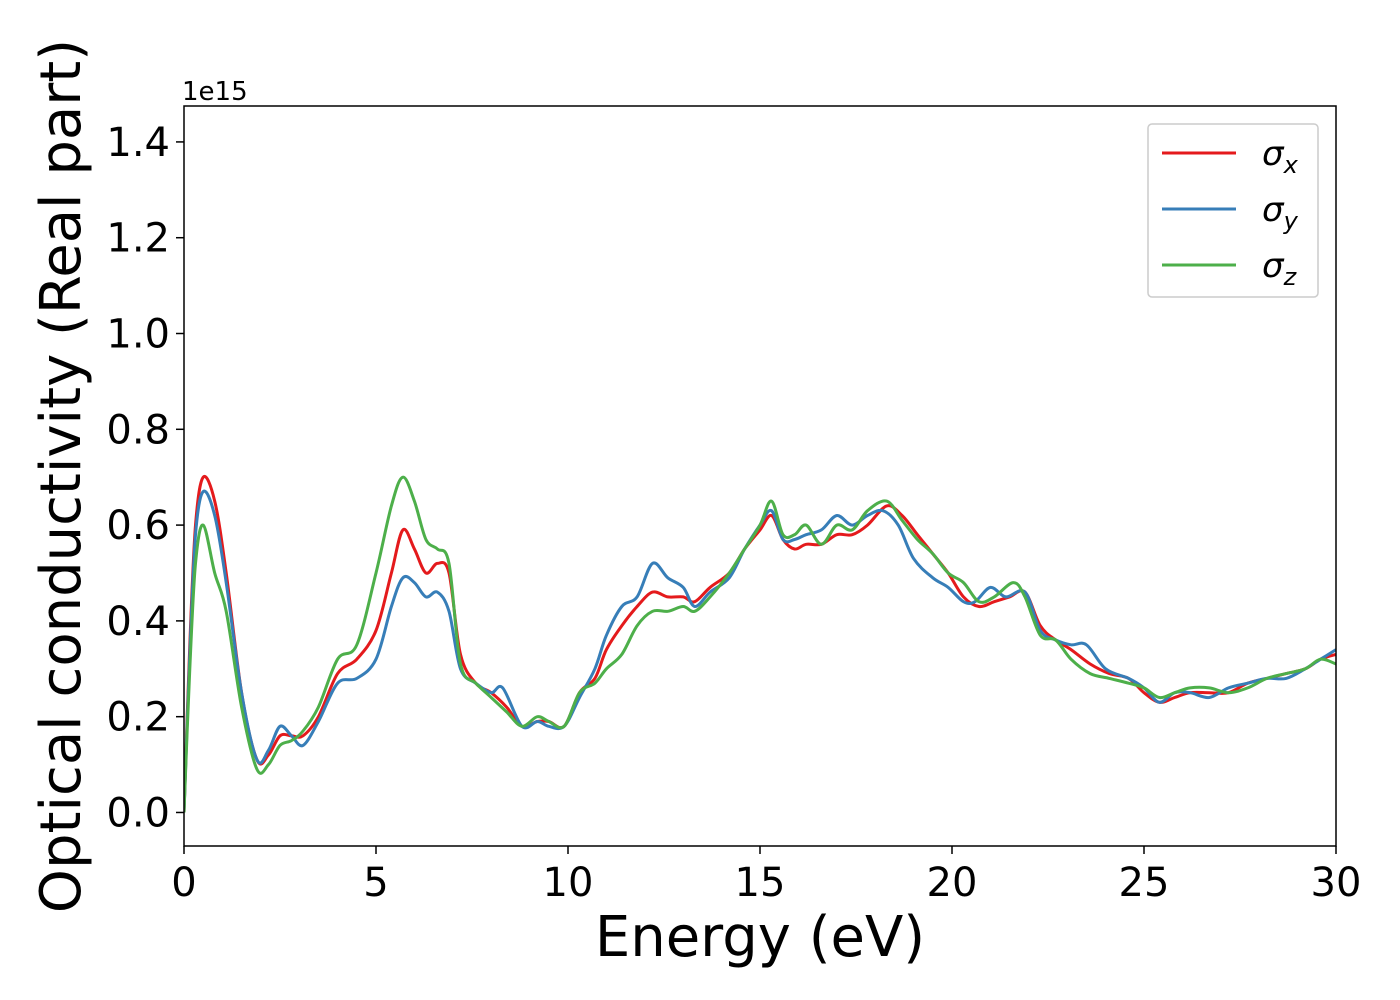 Image resolution: width=1400 pixels, height=1000 pixels. Describe the element at coordinates (145, 478) in the screenshot. I see `y-axis-ticks: 0.0 0.2 0.4 0.6 0.8 1.0 1.2 1.4` at that location.